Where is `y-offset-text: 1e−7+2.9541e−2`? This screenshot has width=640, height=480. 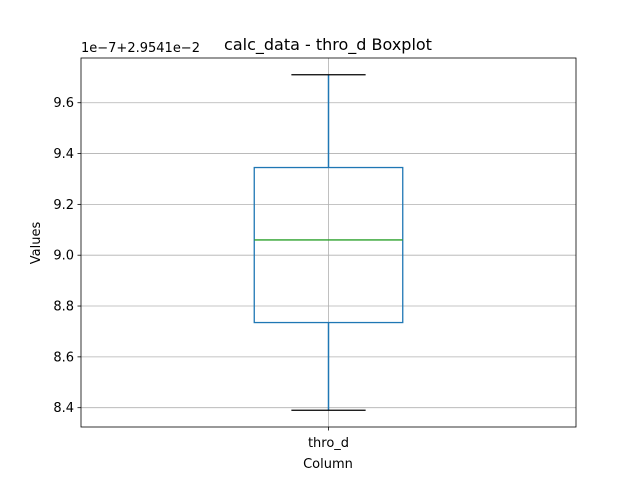 y-offset-text: 1e−7+2.9541e−2 is located at coordinates (140, 48).